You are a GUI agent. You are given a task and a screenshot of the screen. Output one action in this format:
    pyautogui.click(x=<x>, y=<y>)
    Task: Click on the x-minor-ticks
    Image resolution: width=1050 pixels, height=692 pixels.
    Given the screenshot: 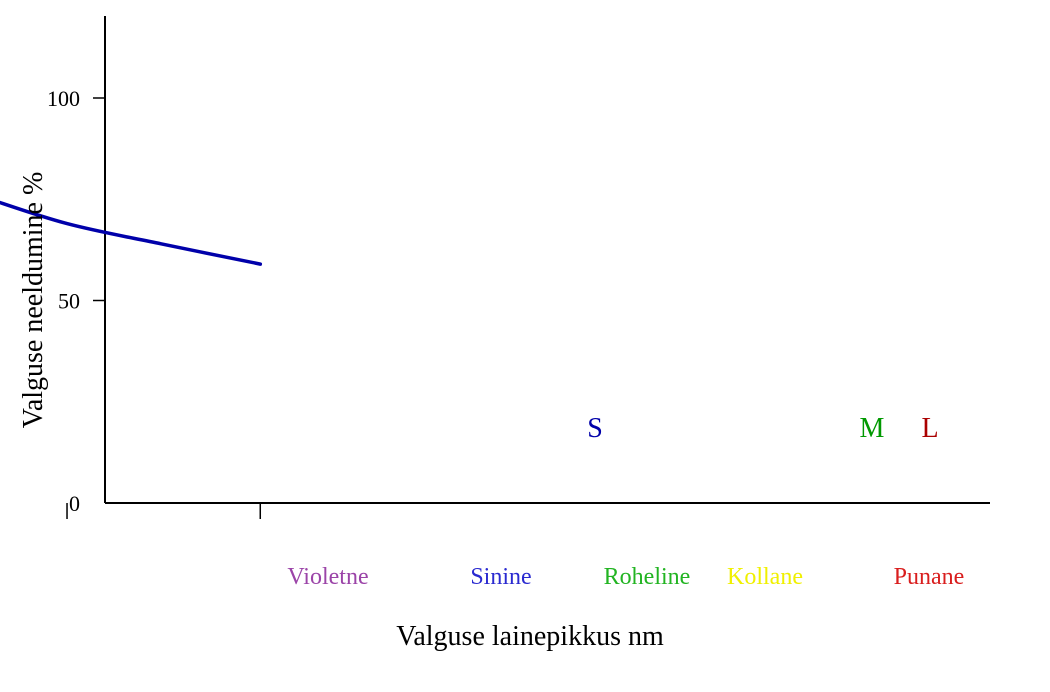 What is the action you would take?
    pyautogui.click(x=164, y=511)
    